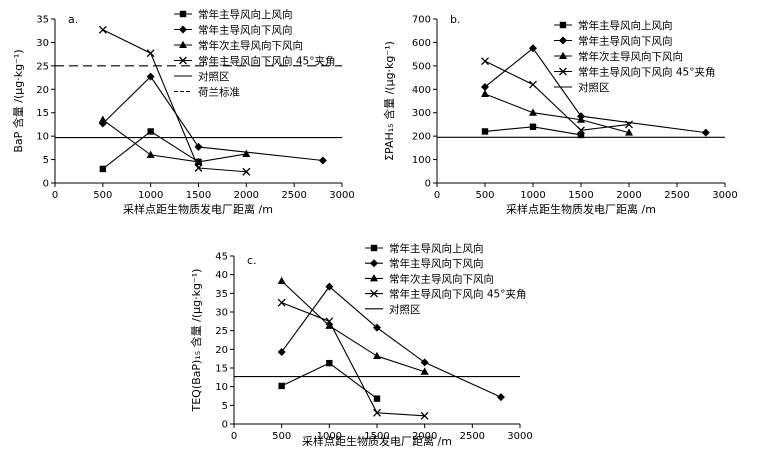  What do you see at coordinates (421, 113) in the screenshot?
I see `y-tick-label: 300` at bounding box center [421, 113].